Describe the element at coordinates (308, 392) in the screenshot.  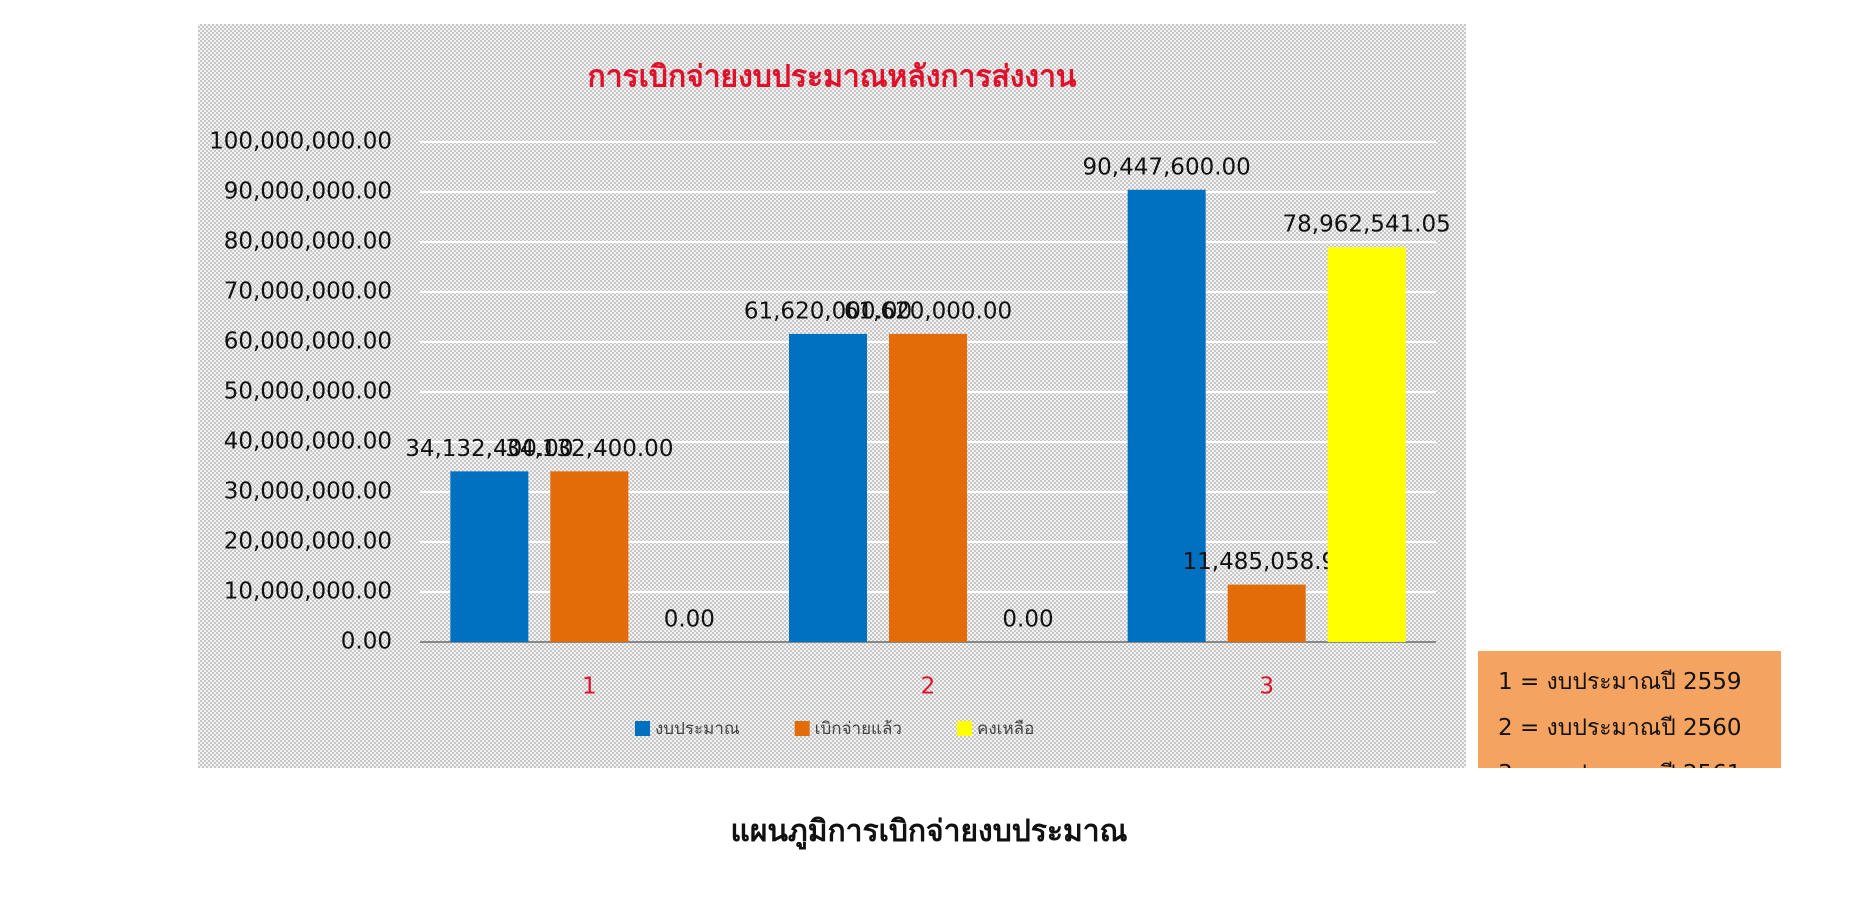
I see `y-tick-label: 50,000,000.00` at that location.